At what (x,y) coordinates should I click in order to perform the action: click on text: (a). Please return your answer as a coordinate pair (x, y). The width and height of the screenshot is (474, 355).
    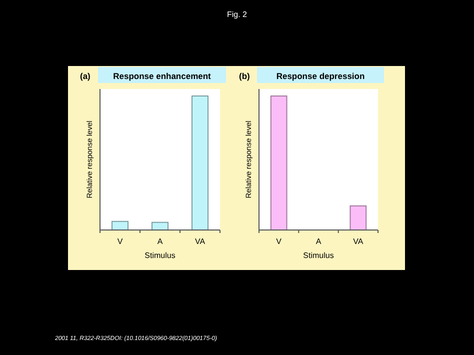
    Looking at the image, I should click on (85, 76).